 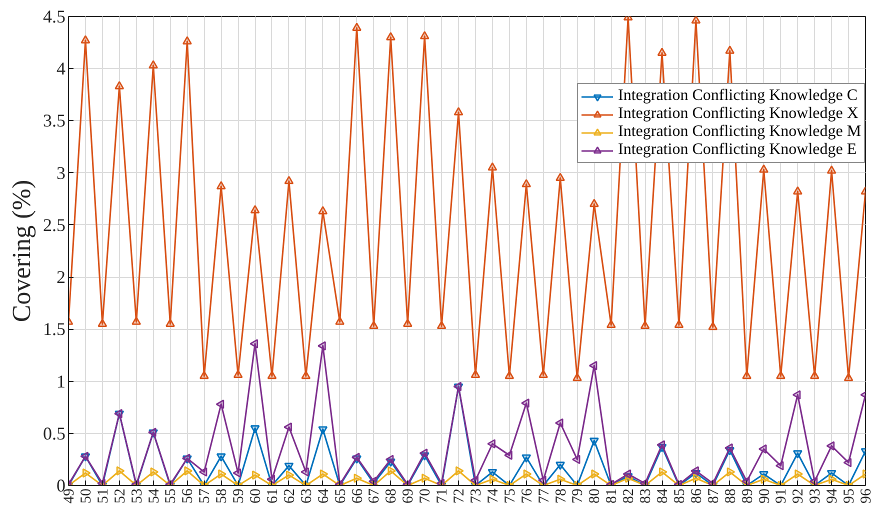 What do you see at coordinates (54, 120) in the screenshot?
I see `y-tick-label: 3.5` at bounding box center [54, 120].